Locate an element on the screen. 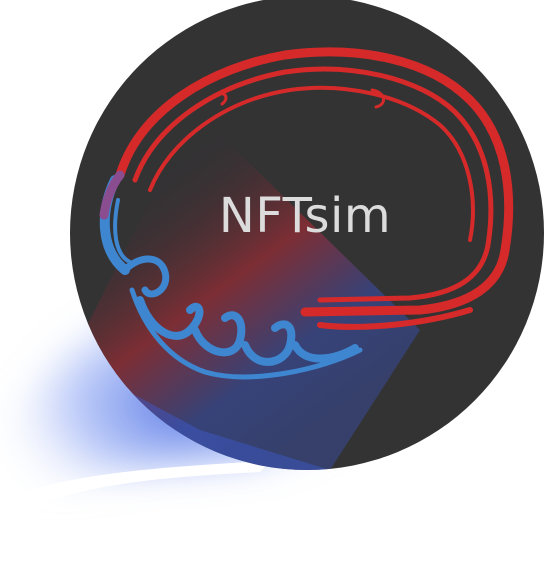 Image resolution: width=546 pixels, height=571 pixels. logo-title: NFTsim is located at coordinates (305, 216).